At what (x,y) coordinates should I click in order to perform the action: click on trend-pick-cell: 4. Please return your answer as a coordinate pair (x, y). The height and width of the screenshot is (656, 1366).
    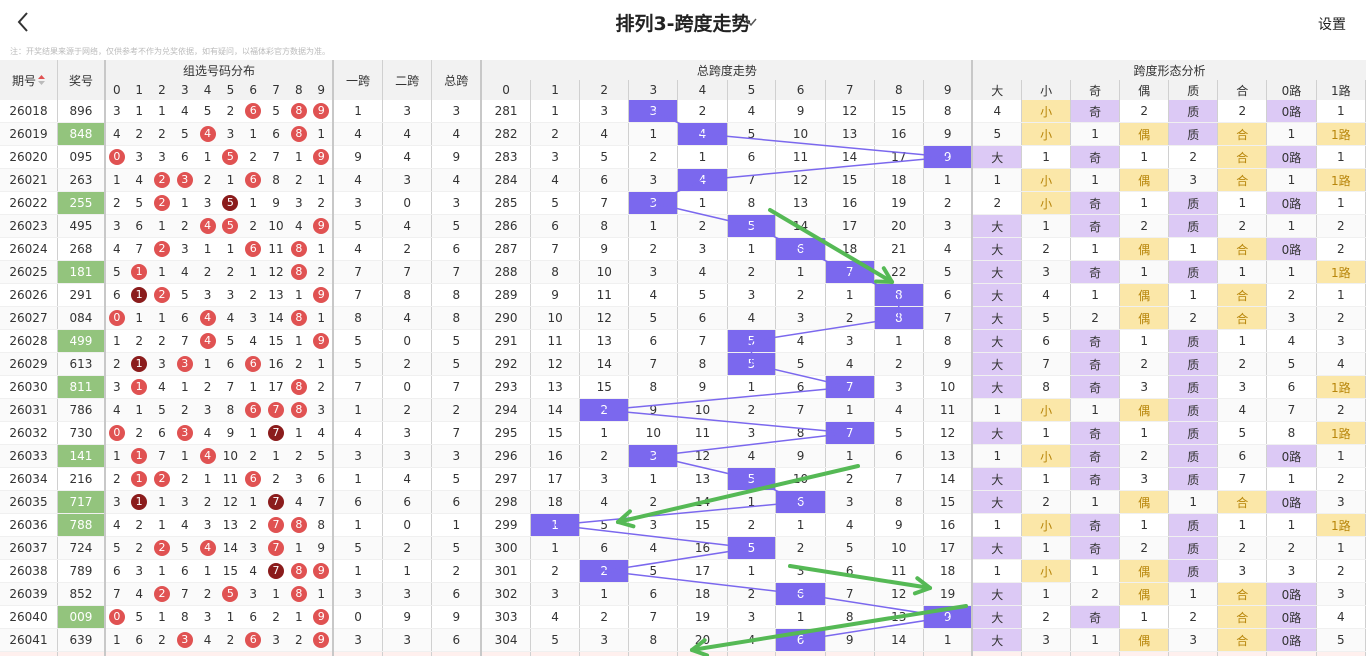
    Looking at the image, I should click on (702, 134).